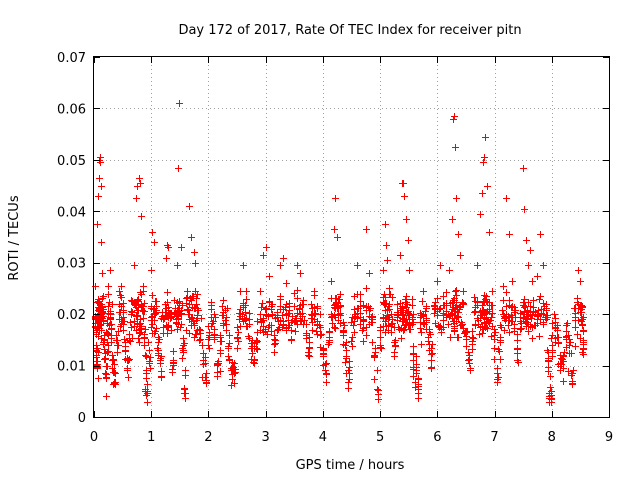 The width and height of the screenshot is (640, 480). Describe the element at coordinates (437, 437) in the screenshot. I see `x-tick-label: 6` at that location.